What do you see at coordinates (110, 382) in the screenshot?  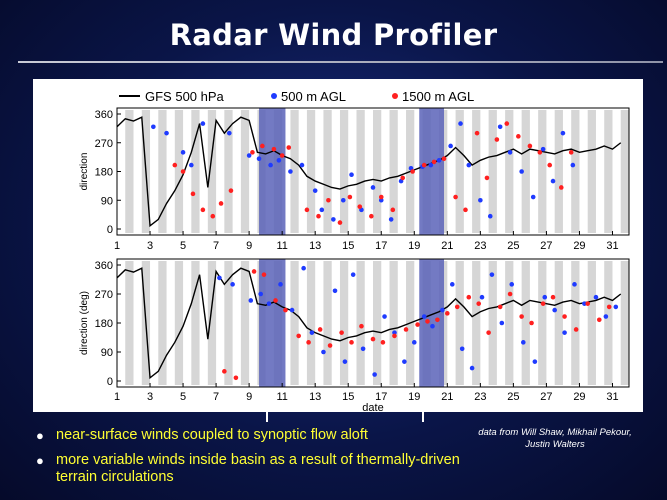 I see `y-tick-label: 0` at bounding box center [110, 382].